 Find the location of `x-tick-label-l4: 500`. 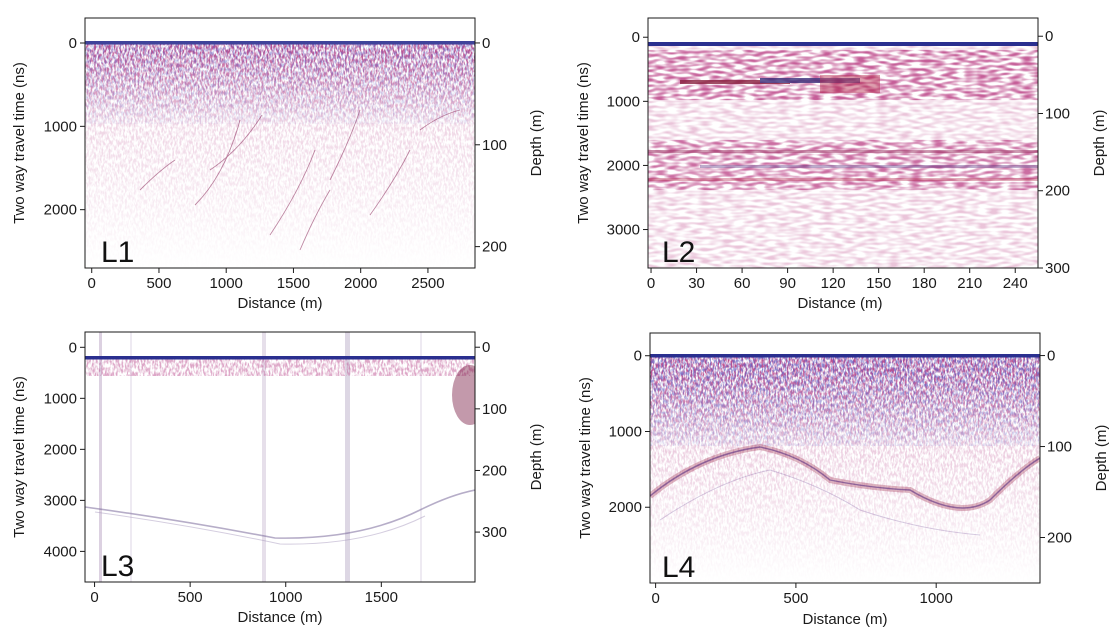

x-tick-label-l4: 500 is located at coordinates (795, 598).